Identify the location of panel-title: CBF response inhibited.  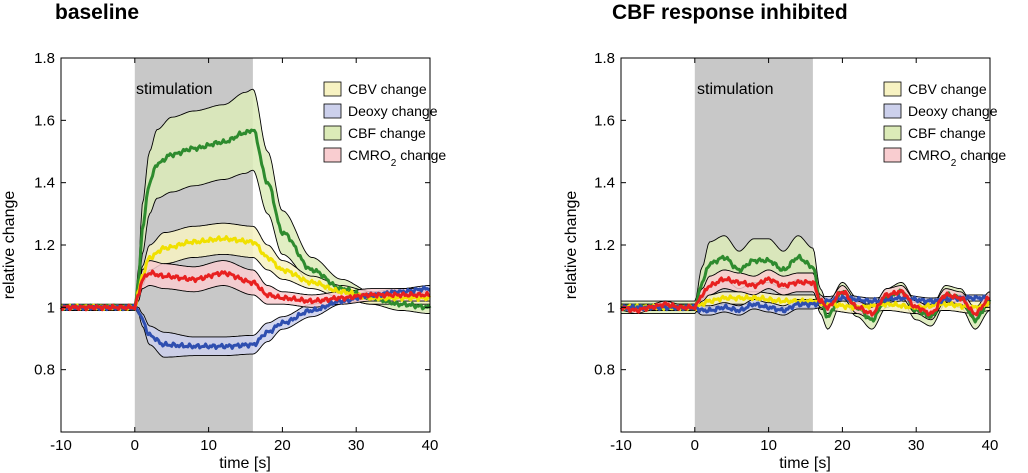
(730, 12).